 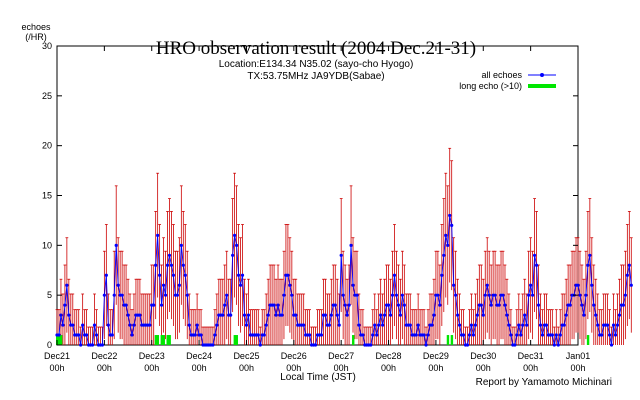 I want to click on x-tick-label-date: Dec23, so click(x=152, y=356).